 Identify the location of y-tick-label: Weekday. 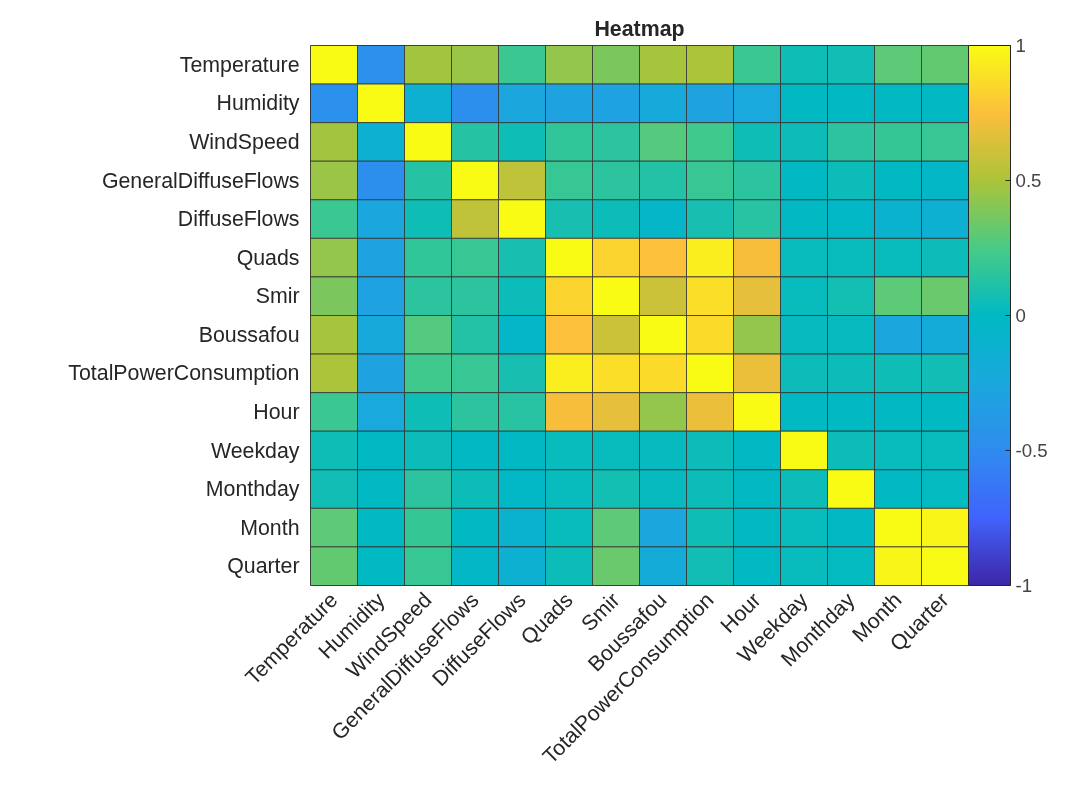
(255, 450).